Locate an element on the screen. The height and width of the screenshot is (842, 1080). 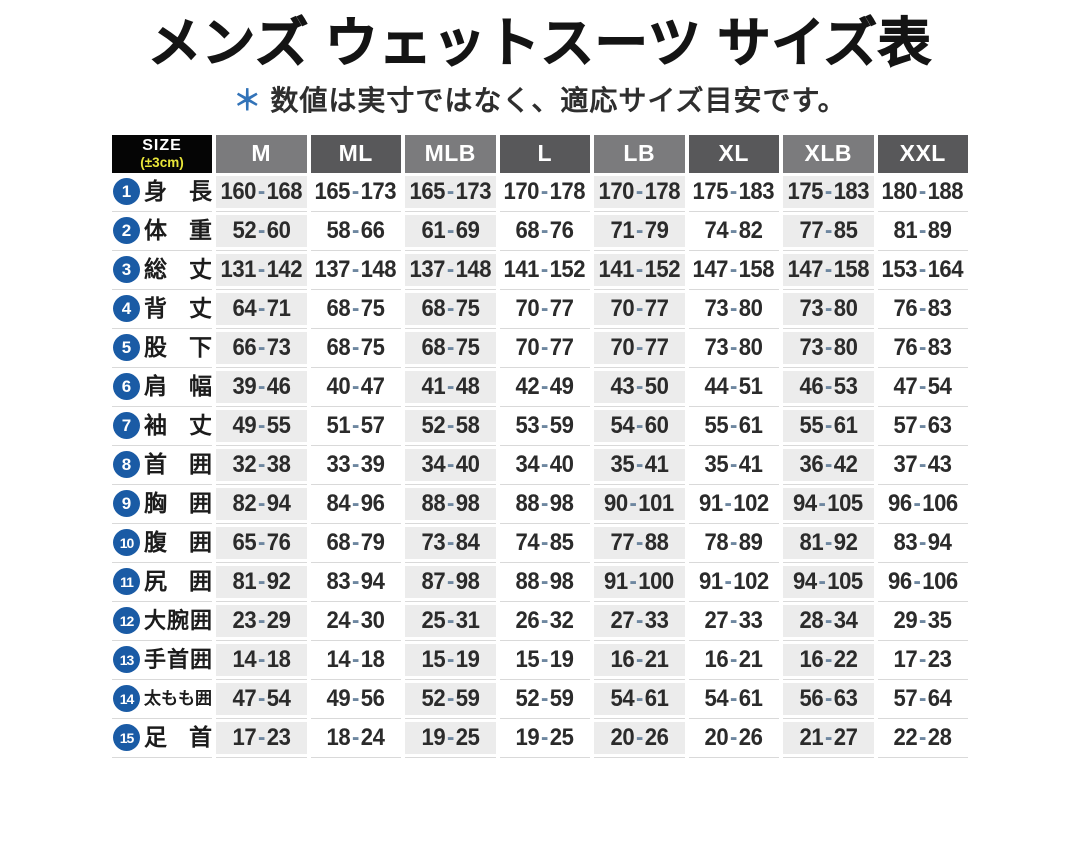
size-value-cell: 66-73 is located at coordinates (261, 348).